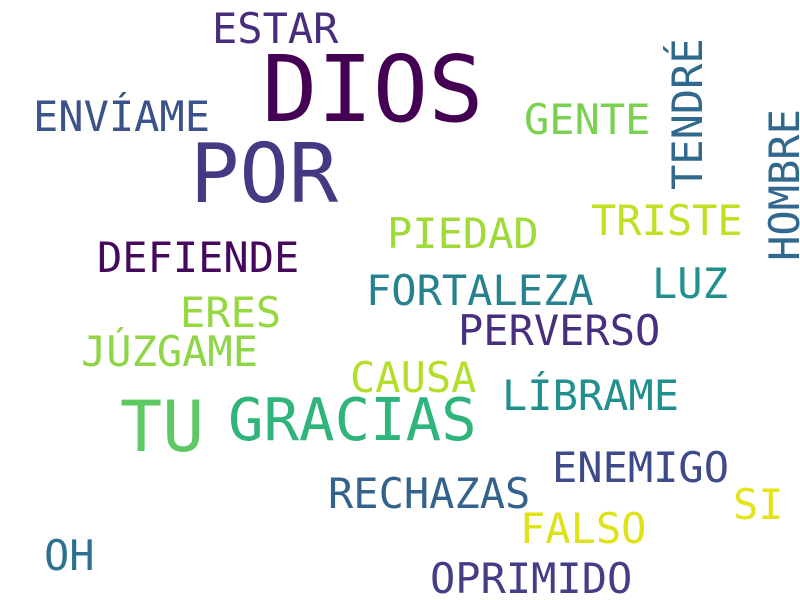 This screenshot has width=800, height=600. What do you see at coordinates (162, 427) in the screenshot?
I see `word-tu: TU` at bounding box center [162, 427].